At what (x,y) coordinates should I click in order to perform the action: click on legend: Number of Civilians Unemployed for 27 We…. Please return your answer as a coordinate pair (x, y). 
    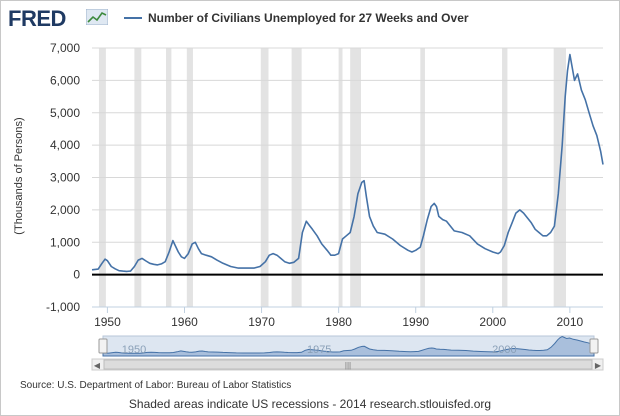
    Looking at the image, I should click on (296, 18).